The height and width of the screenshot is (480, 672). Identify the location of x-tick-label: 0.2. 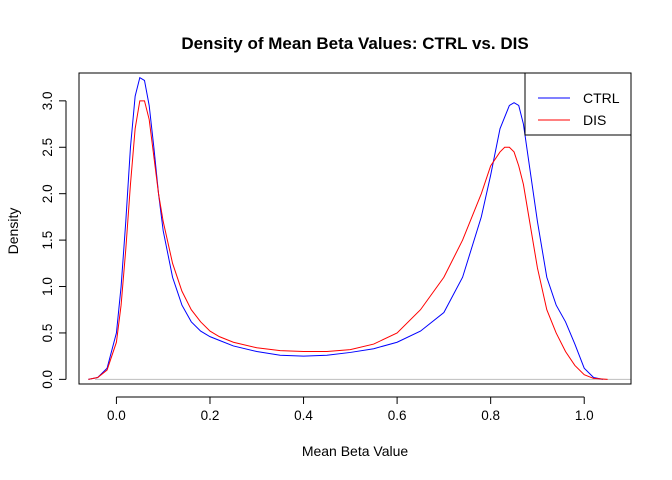
(210, 415).